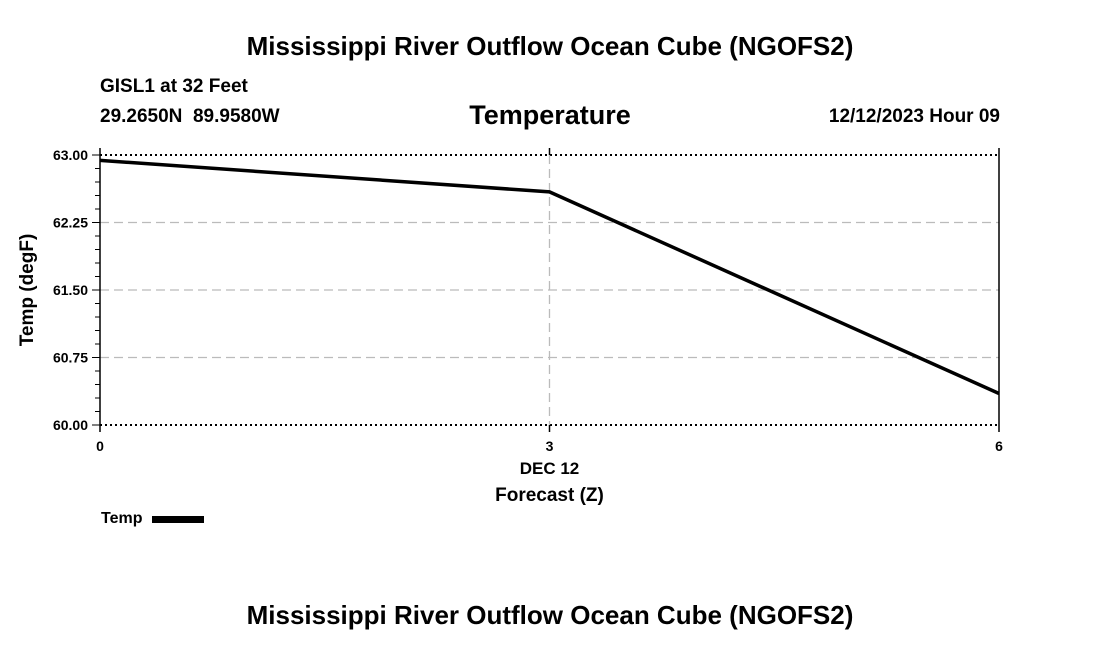 The height and width of the screenshot is (650, 1100). I want to click on legend-label: Temp, so click(122, 518).